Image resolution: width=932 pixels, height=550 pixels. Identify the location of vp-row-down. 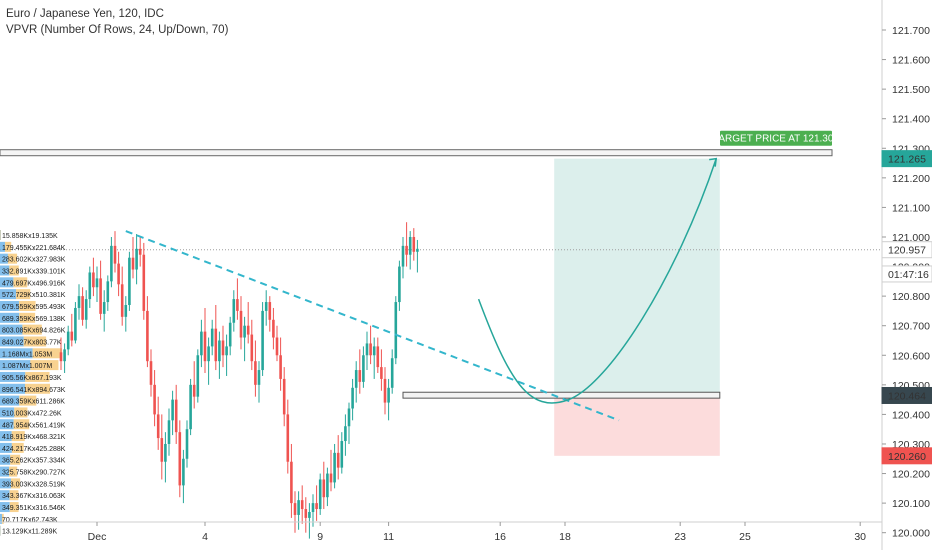
(0, 235).